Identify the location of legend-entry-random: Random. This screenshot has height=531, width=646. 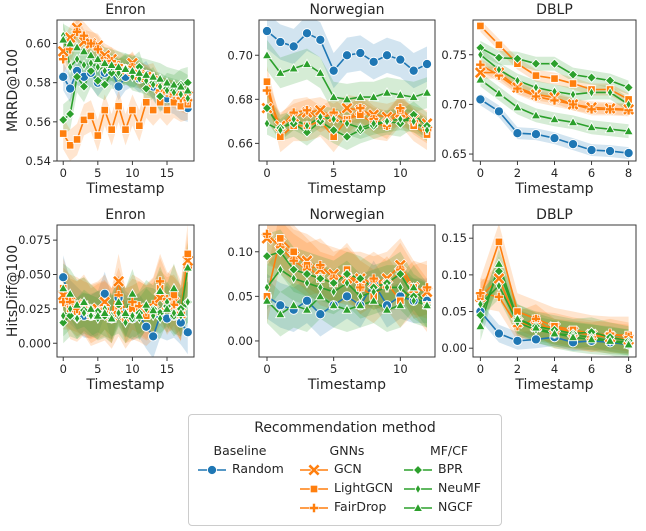
(240, 468).